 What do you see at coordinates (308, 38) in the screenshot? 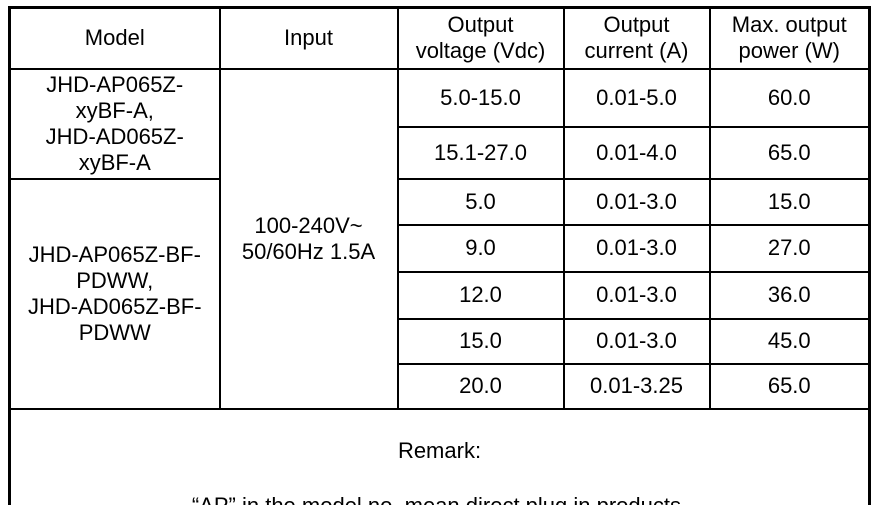
I see `input-column-header: Input` at bounding box center [308, 38].